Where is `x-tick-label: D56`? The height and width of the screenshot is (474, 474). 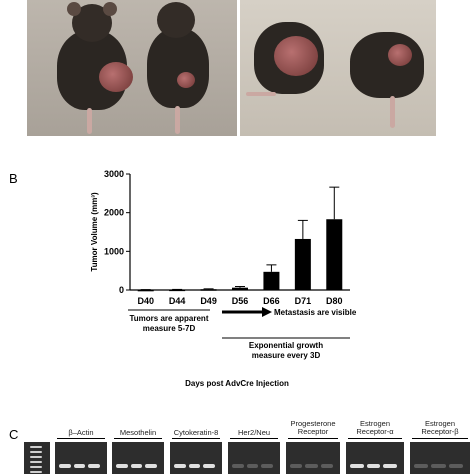 x-tick-label: D56 is located at coordinates (240, 301).